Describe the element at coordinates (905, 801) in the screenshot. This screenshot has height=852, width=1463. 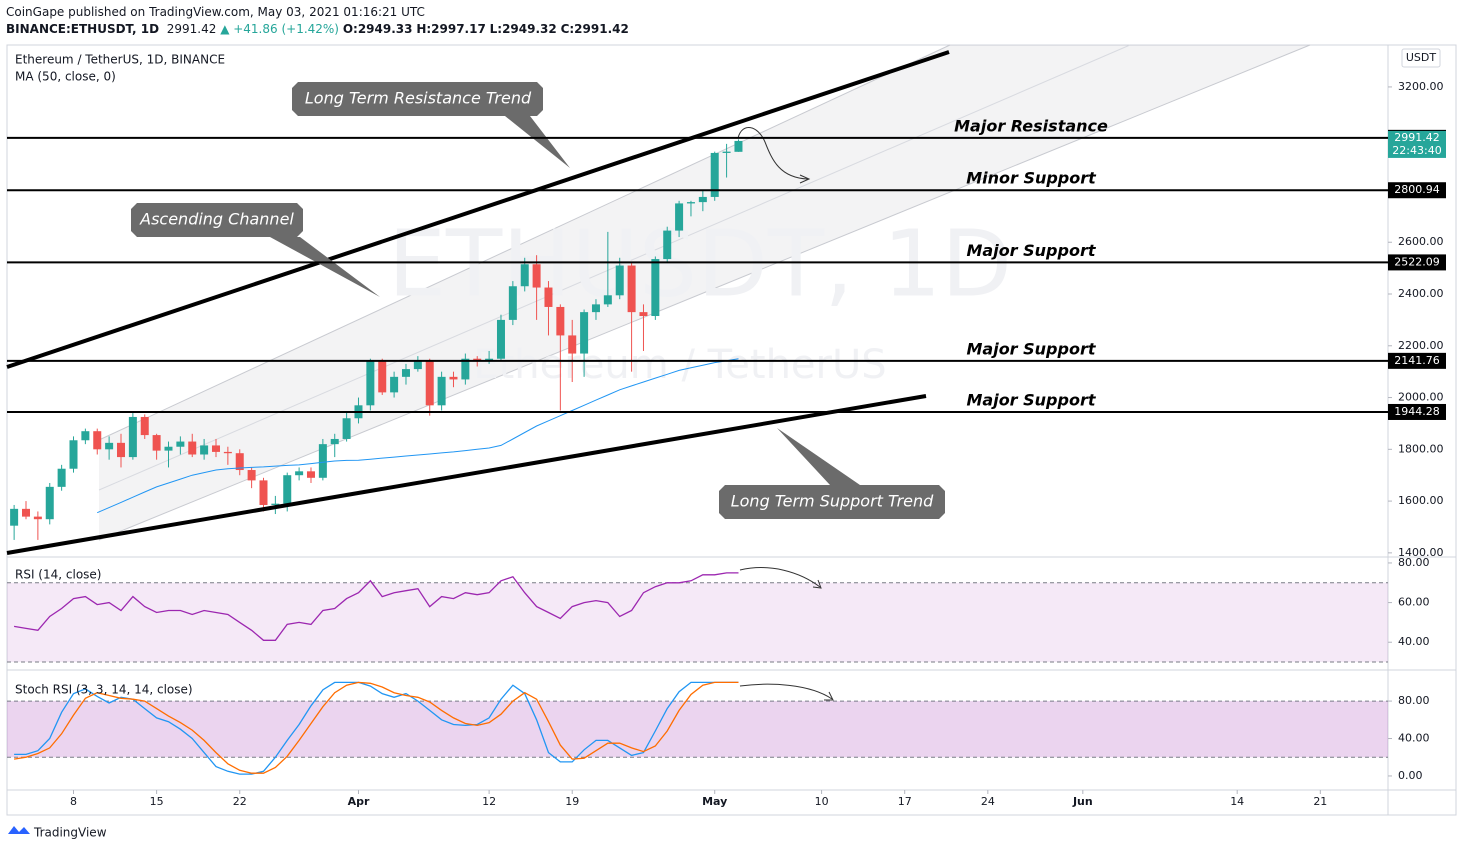
I see `x-tick-label: 17` at that location.